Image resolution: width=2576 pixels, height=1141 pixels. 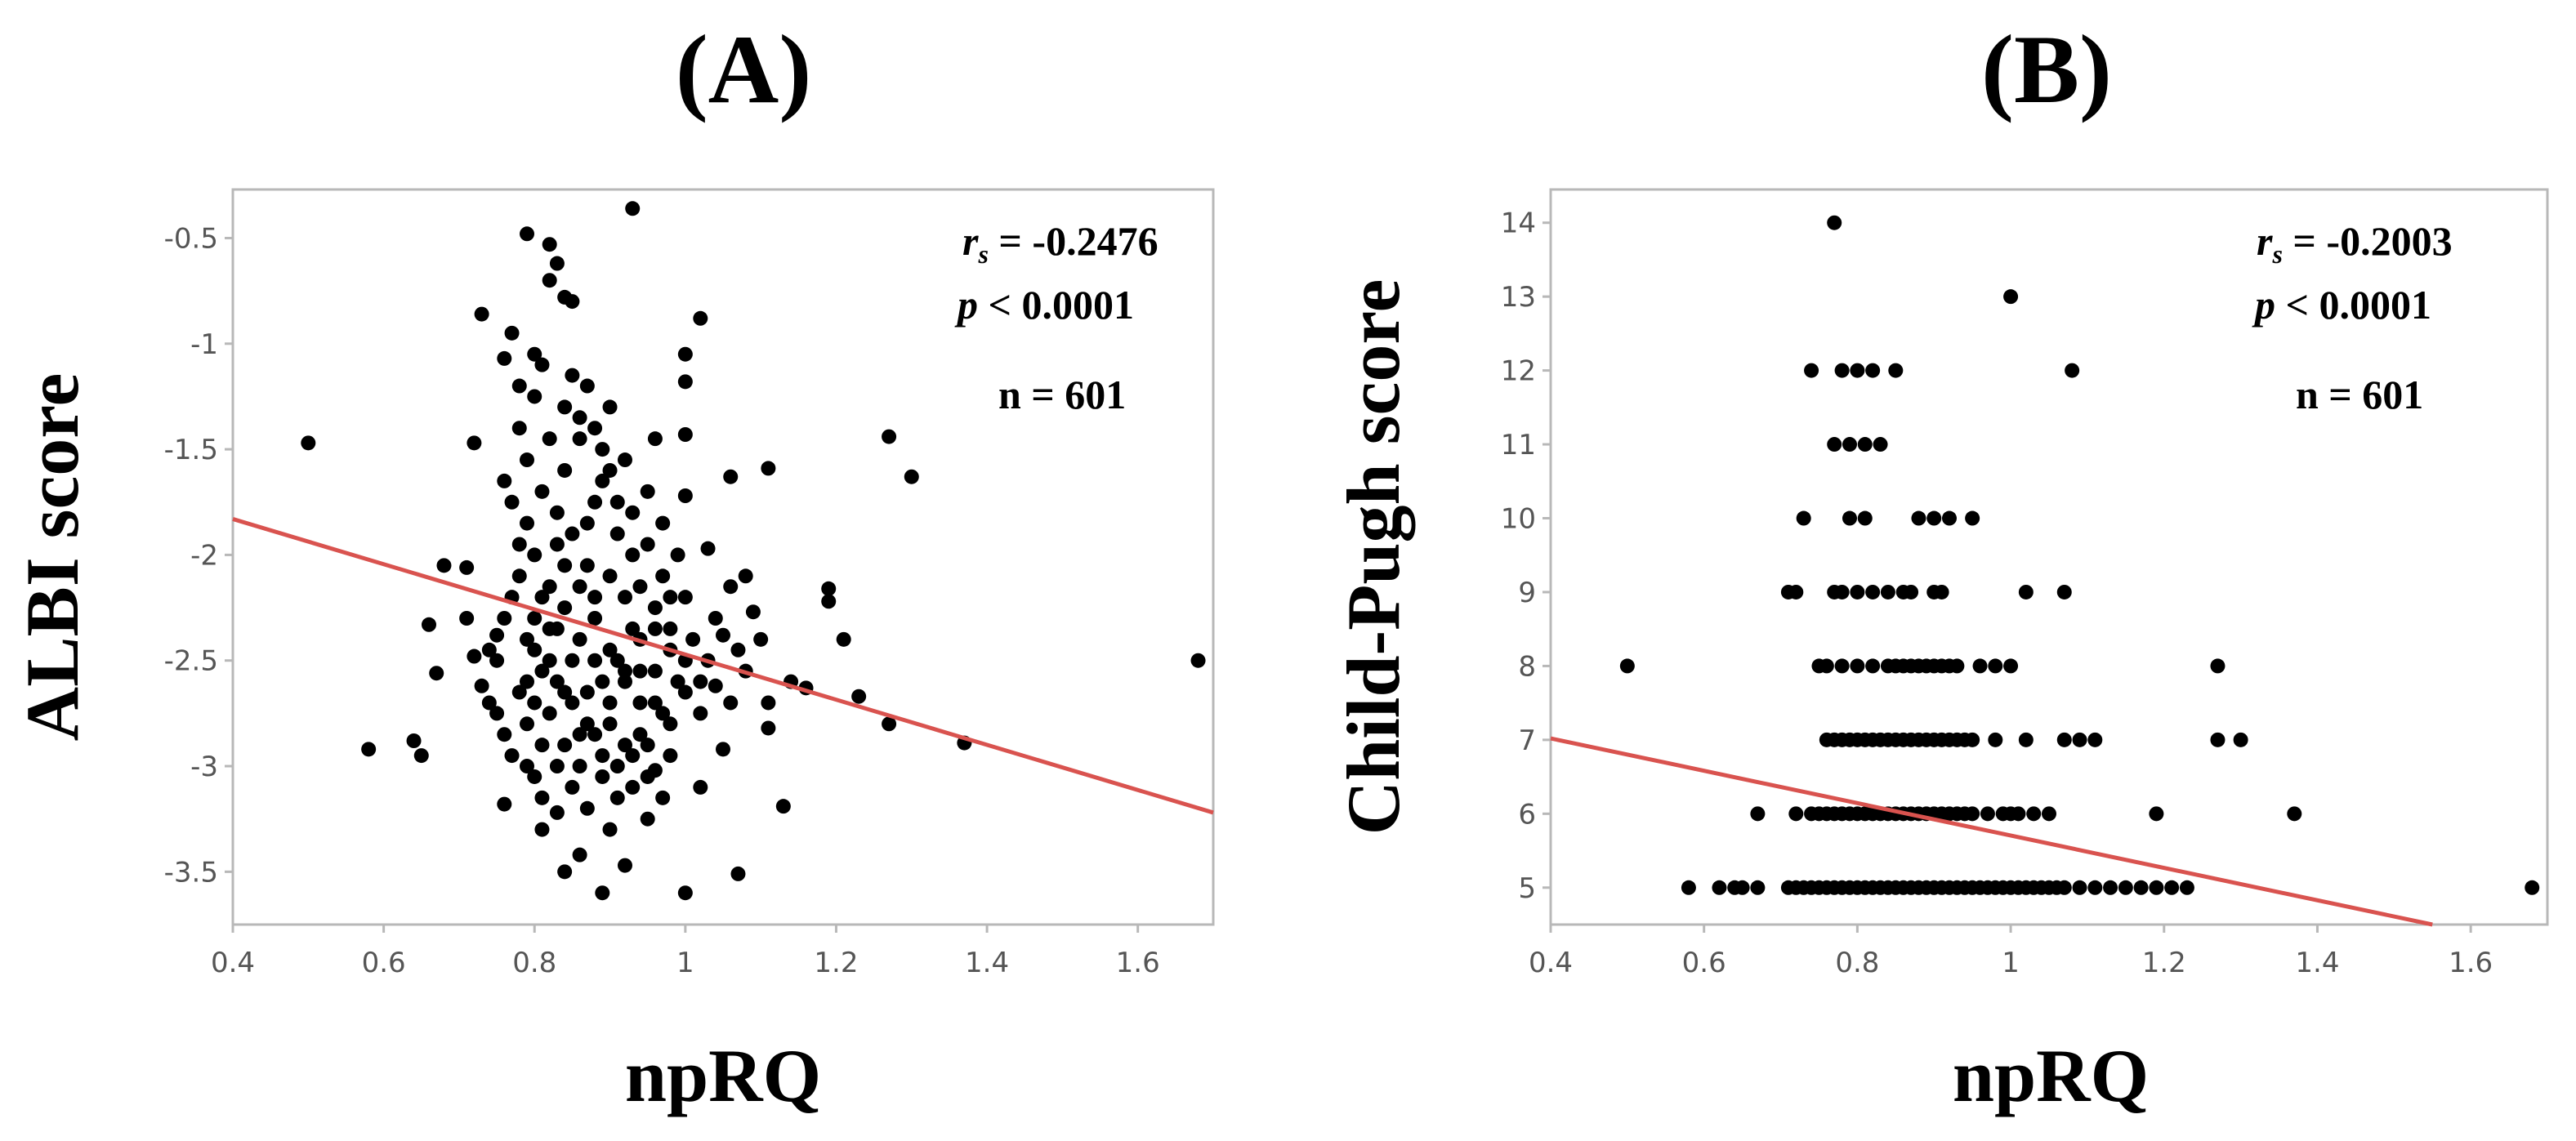 What do you see at coordinates (836, 963) in the screenshot?
I see `panel-a-x-tick-label: 1.2` at bounding box center [836, 963].